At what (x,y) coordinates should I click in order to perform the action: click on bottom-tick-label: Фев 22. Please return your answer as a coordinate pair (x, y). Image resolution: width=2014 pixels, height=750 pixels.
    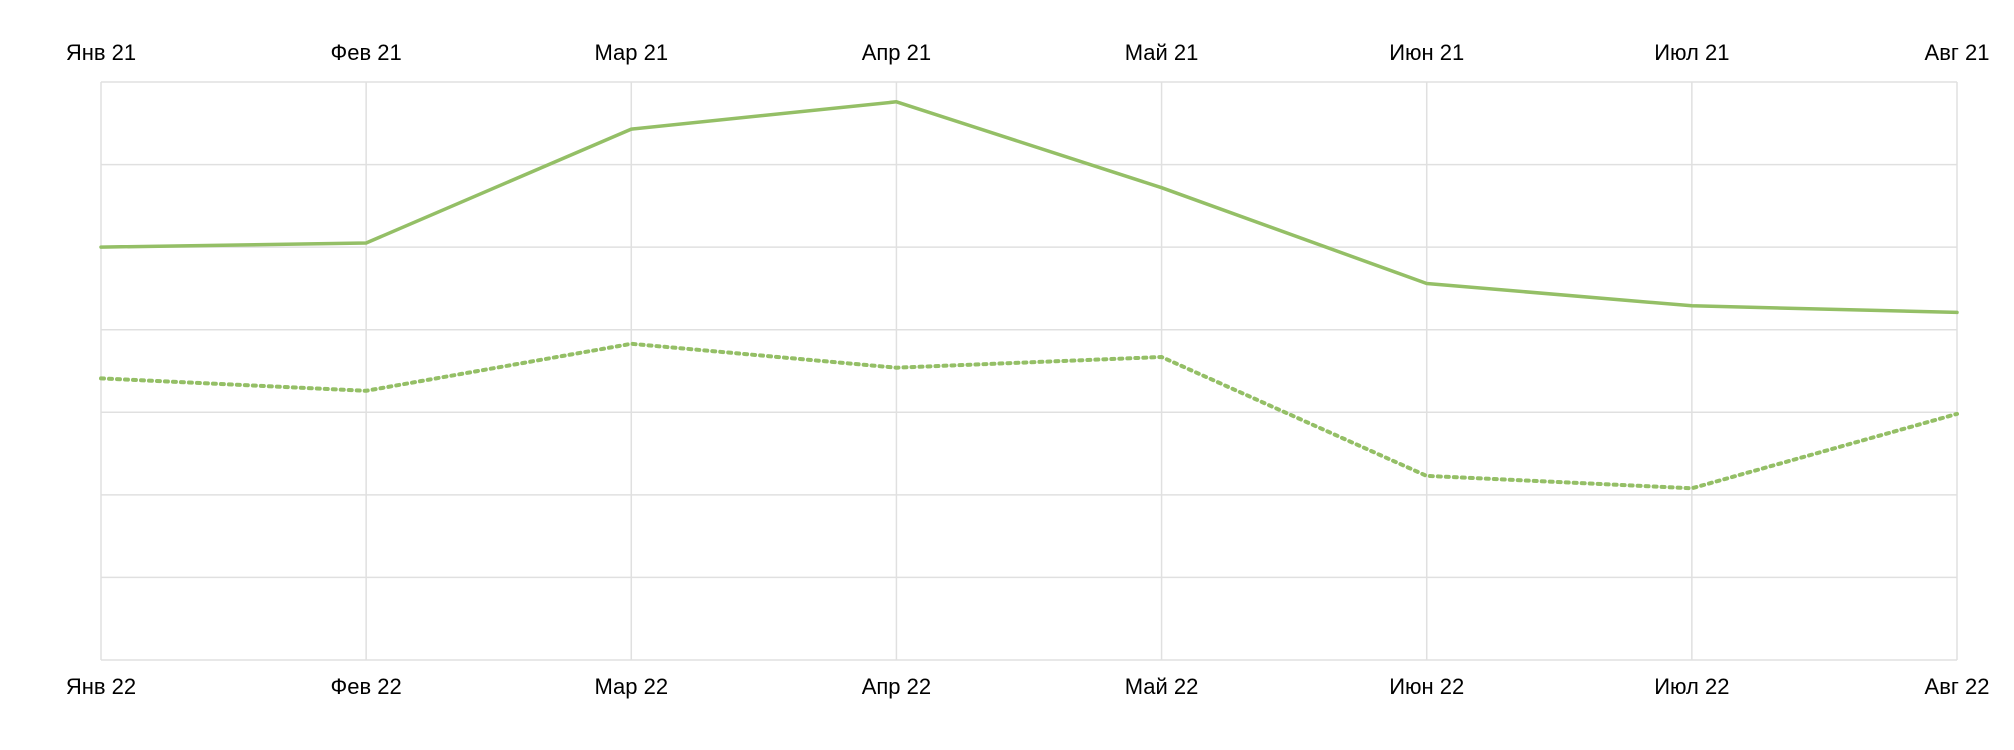
    Looking at the image, I should click on (366, 686).